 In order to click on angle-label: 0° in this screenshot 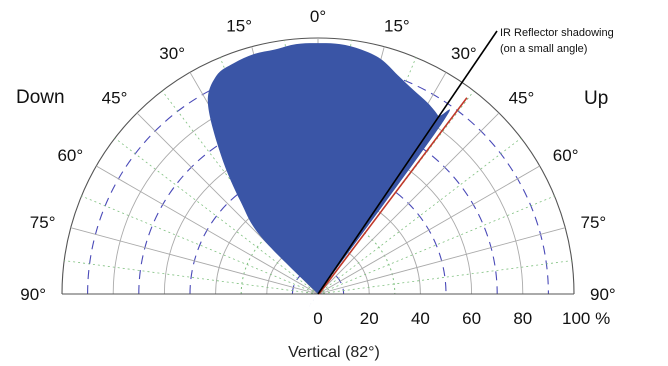, I will do `click(318, 16)`.